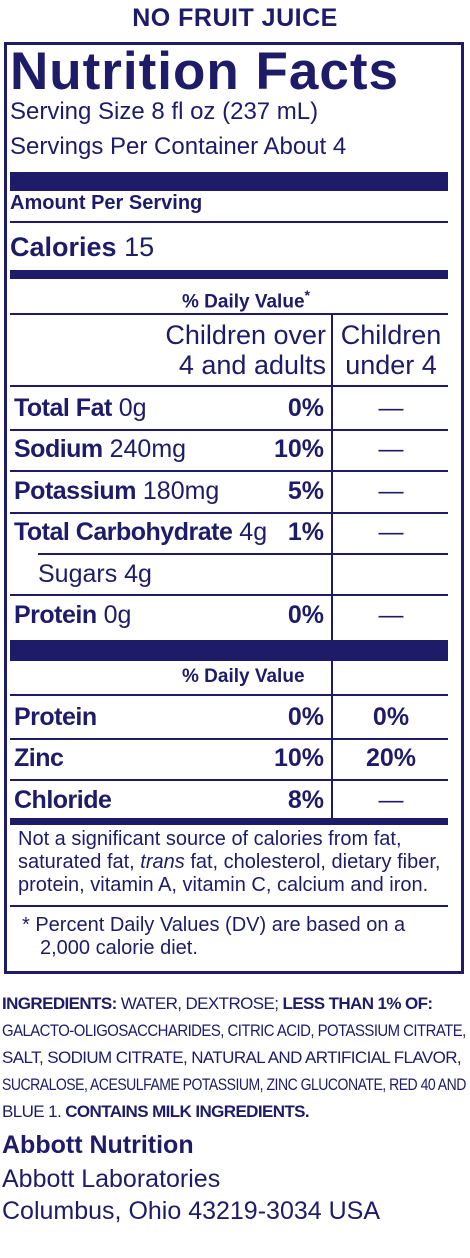 The height and width of the screenshot is (1258, 470). Describe the element at coordinates (191, 1211) in the screenshot. I see `manufacturer-address: Columbus, Ohio 43219-3034 USA` at that location.